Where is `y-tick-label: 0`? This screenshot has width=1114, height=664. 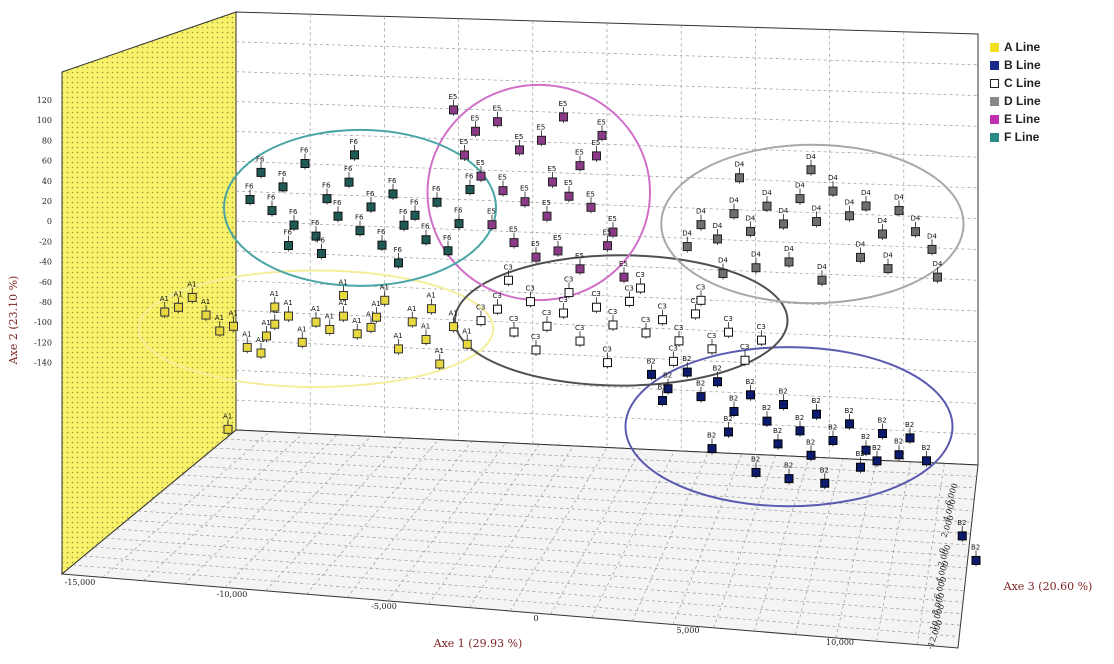
y-tick-label: 0 is located at coordinates (49, 221).